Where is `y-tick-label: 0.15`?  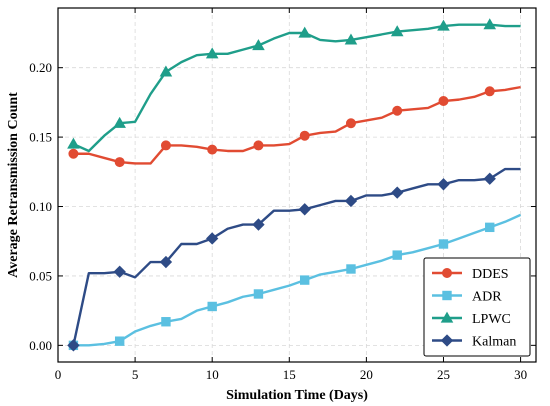
y-tick-label: 0.15 is located at coordinates (40, 137).